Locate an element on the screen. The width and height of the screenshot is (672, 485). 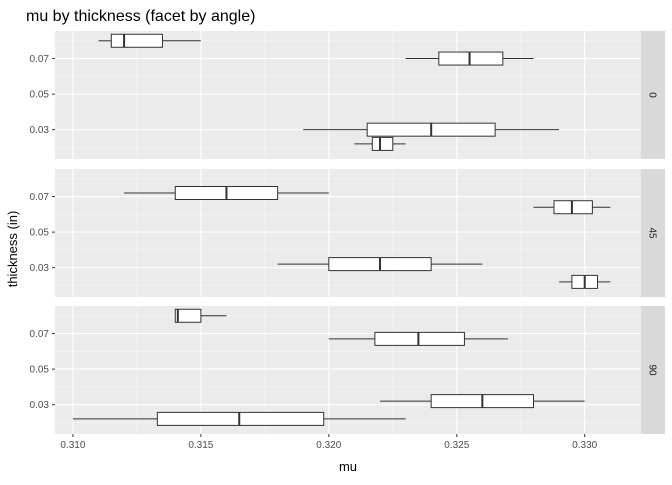
x-tick-label: 0.325 is located at coordinates (456, 445).